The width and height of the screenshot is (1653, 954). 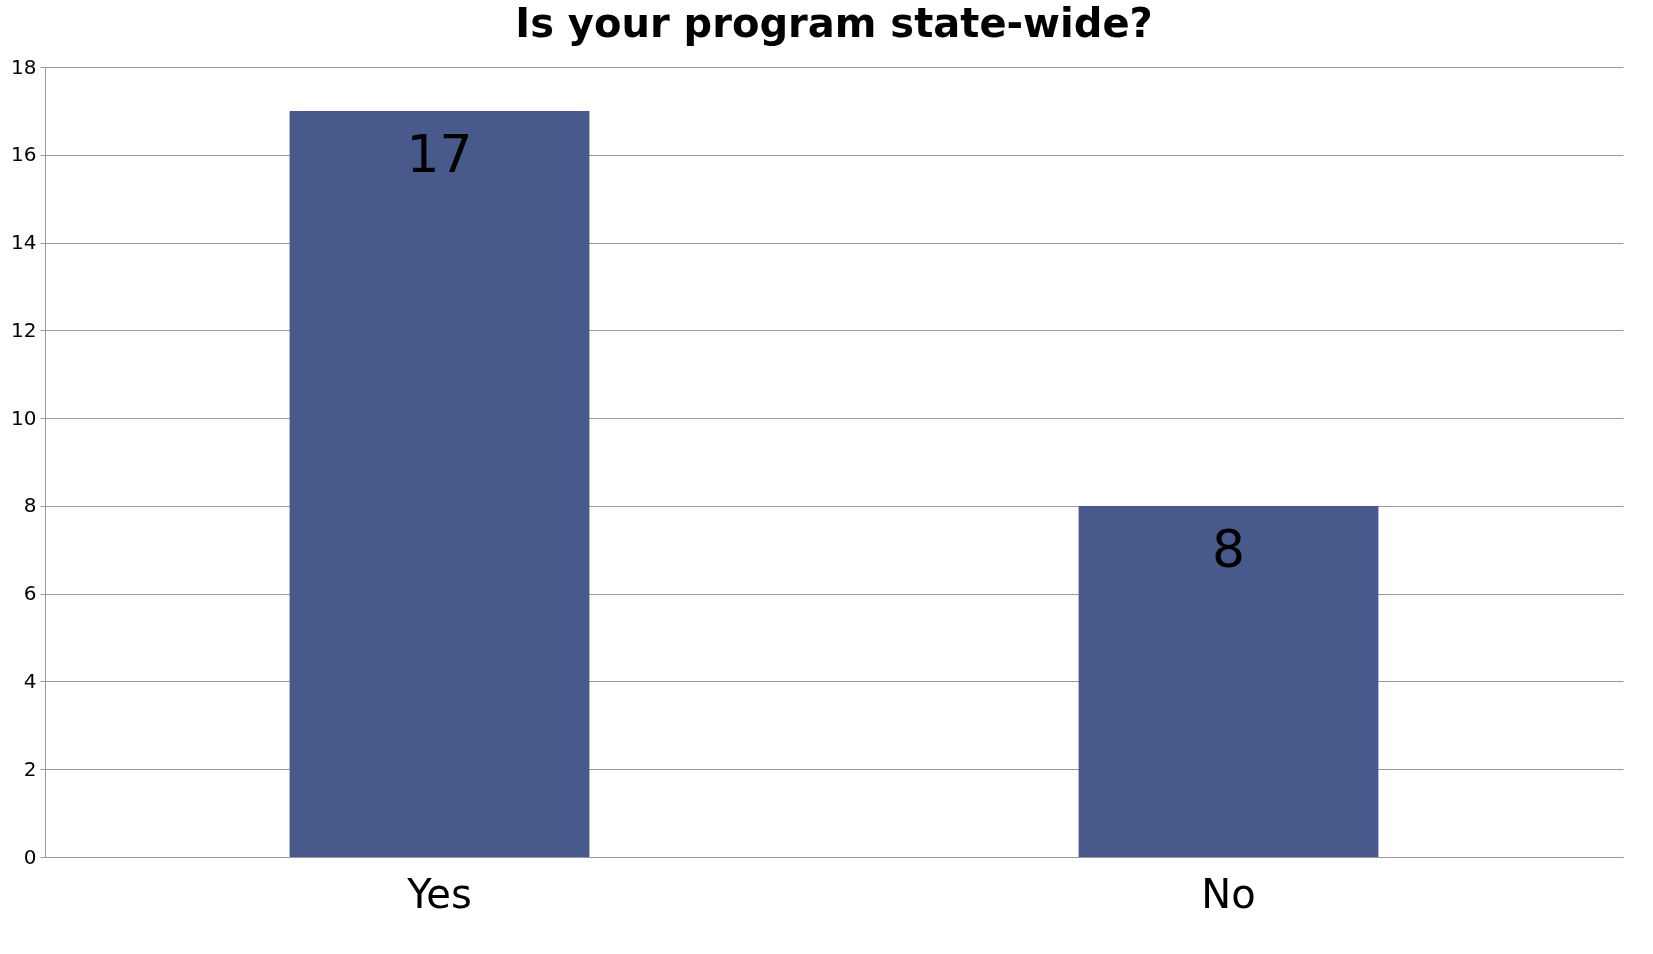 What do you see at coordinates (24, 154) in the screenshot?
I see `y-tick-label: 16` at bounding box center [24, 154].